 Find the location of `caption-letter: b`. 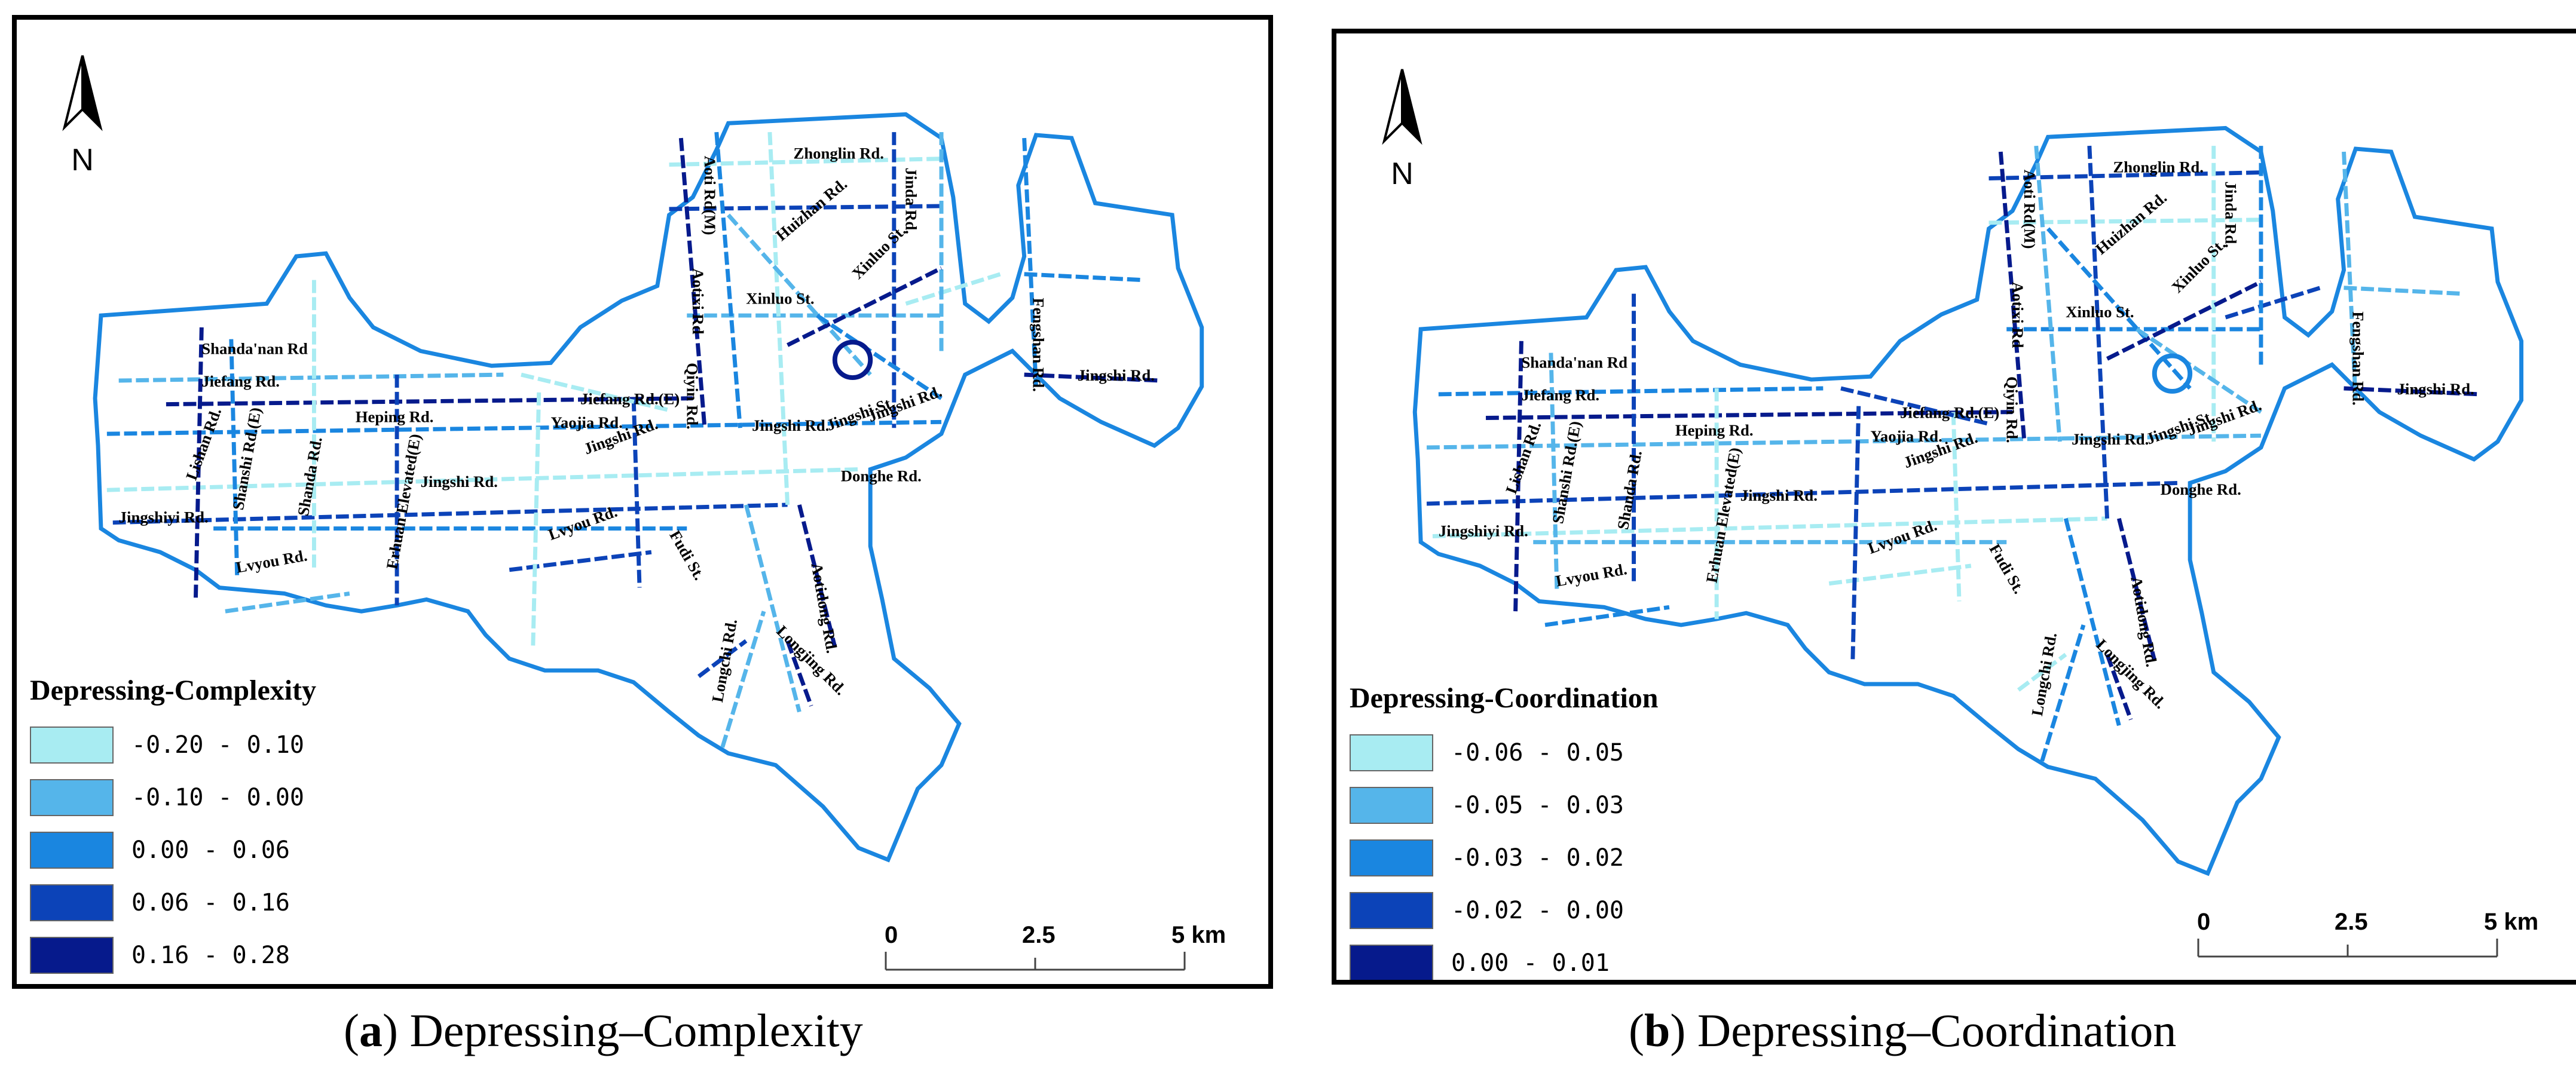

caption-letter: b is located at coordinates (1657, 1030).